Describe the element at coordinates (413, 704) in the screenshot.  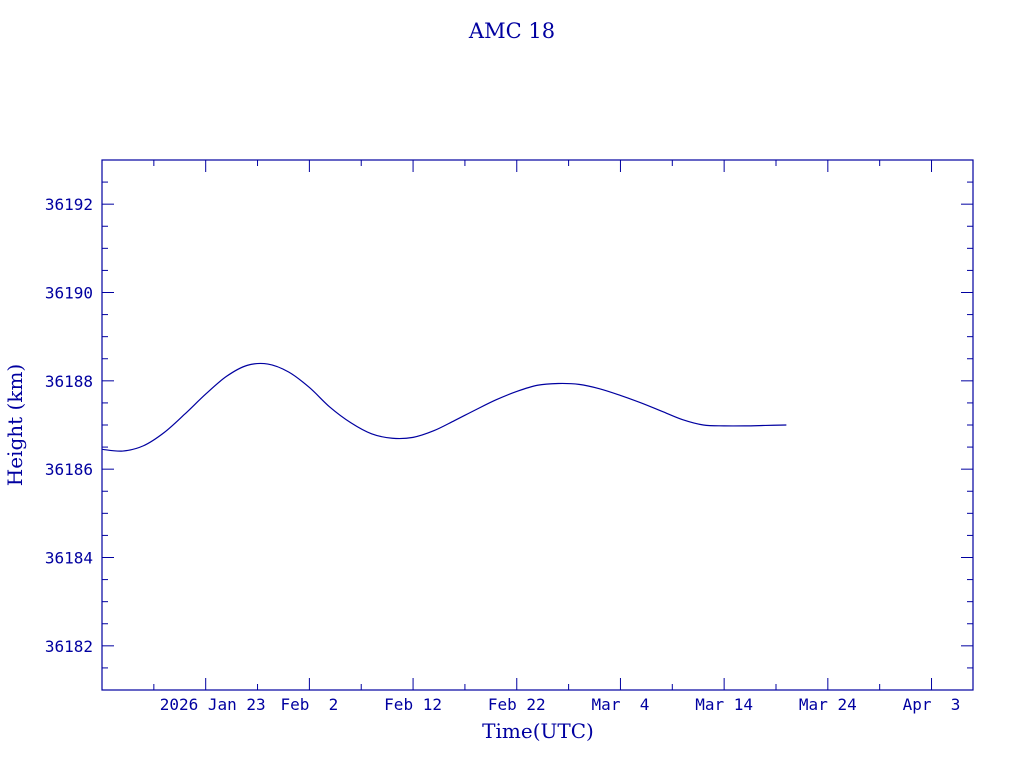
I see `x-tick-label: Feb 12` at that location.